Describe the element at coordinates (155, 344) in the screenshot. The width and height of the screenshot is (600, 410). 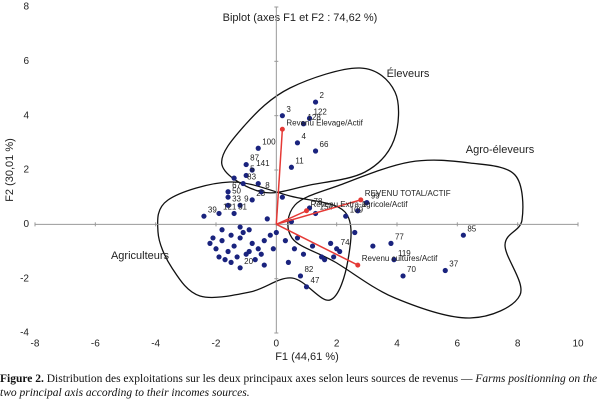
I see `x-tick-label: -4` at that location.